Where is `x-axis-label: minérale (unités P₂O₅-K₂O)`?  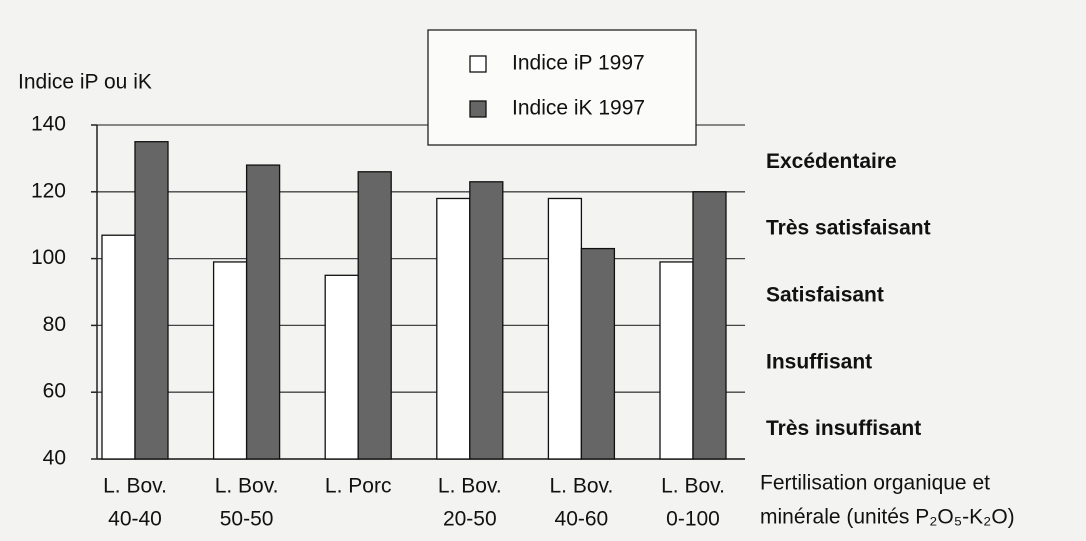 x-axis-label: minérale (unités P₂O₅-K₂O) is located at coordinates (887, 517).